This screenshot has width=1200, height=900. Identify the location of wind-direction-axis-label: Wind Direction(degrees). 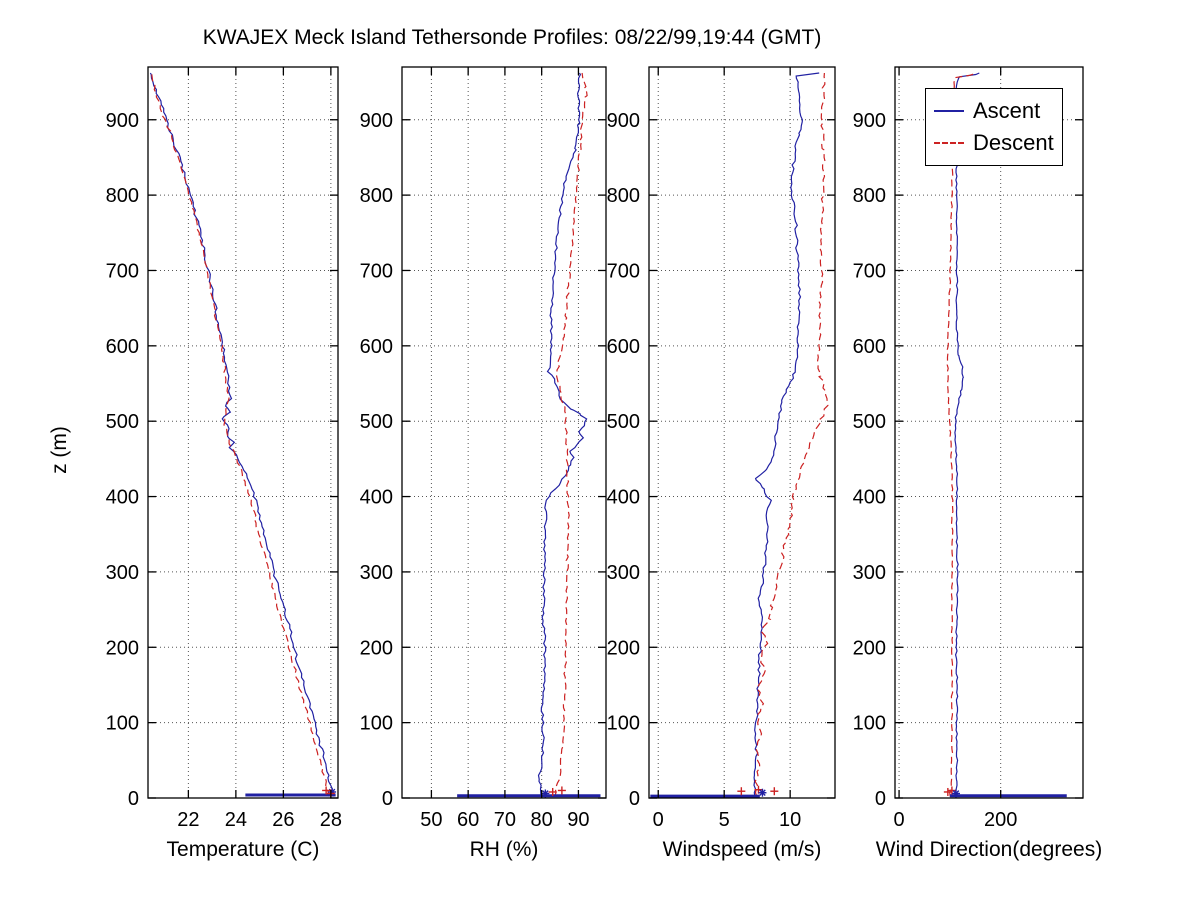
(989, 849).